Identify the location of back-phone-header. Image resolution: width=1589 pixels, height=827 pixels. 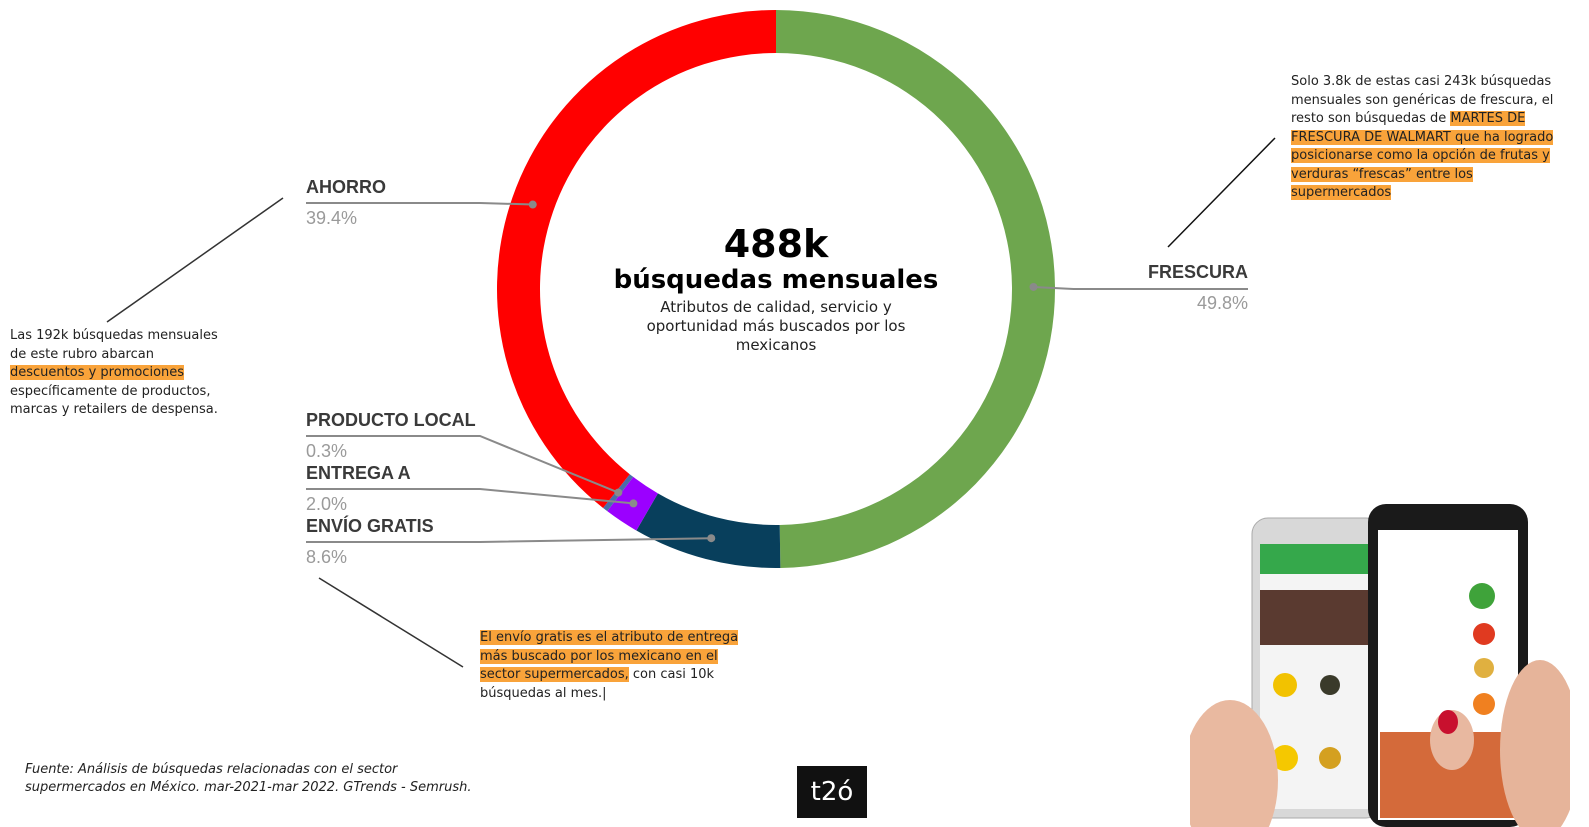
(1317, 559).